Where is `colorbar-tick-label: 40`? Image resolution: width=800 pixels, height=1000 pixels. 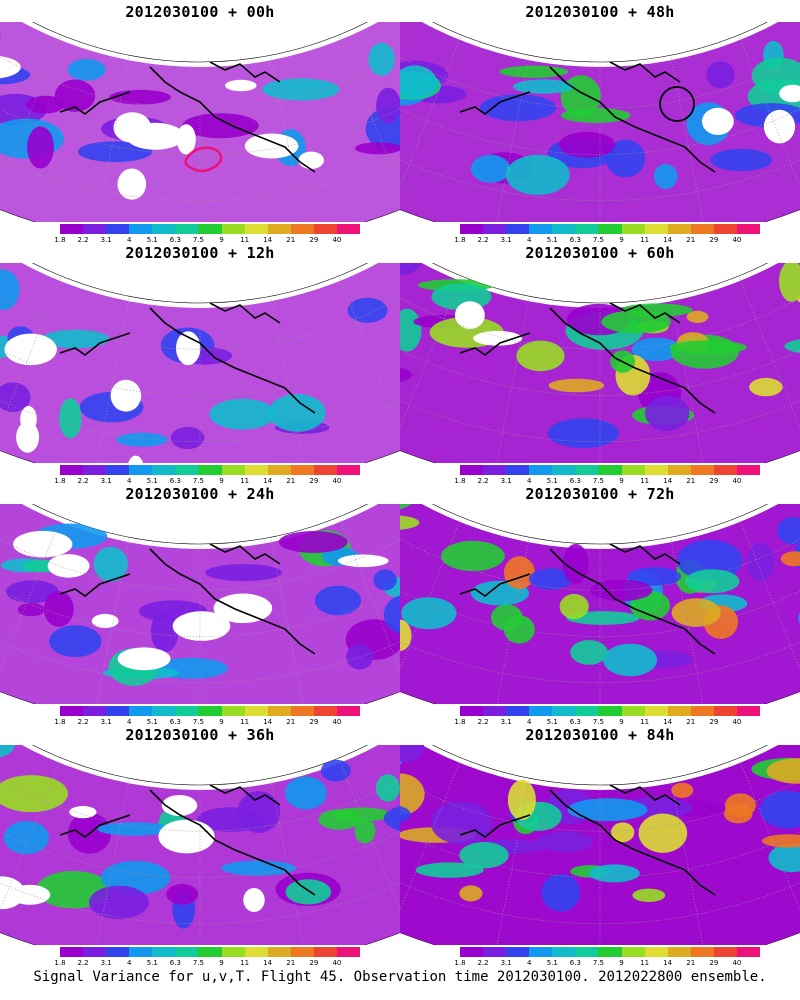
colorbar-tick-label: 40 is located at coordinates (737, 481).